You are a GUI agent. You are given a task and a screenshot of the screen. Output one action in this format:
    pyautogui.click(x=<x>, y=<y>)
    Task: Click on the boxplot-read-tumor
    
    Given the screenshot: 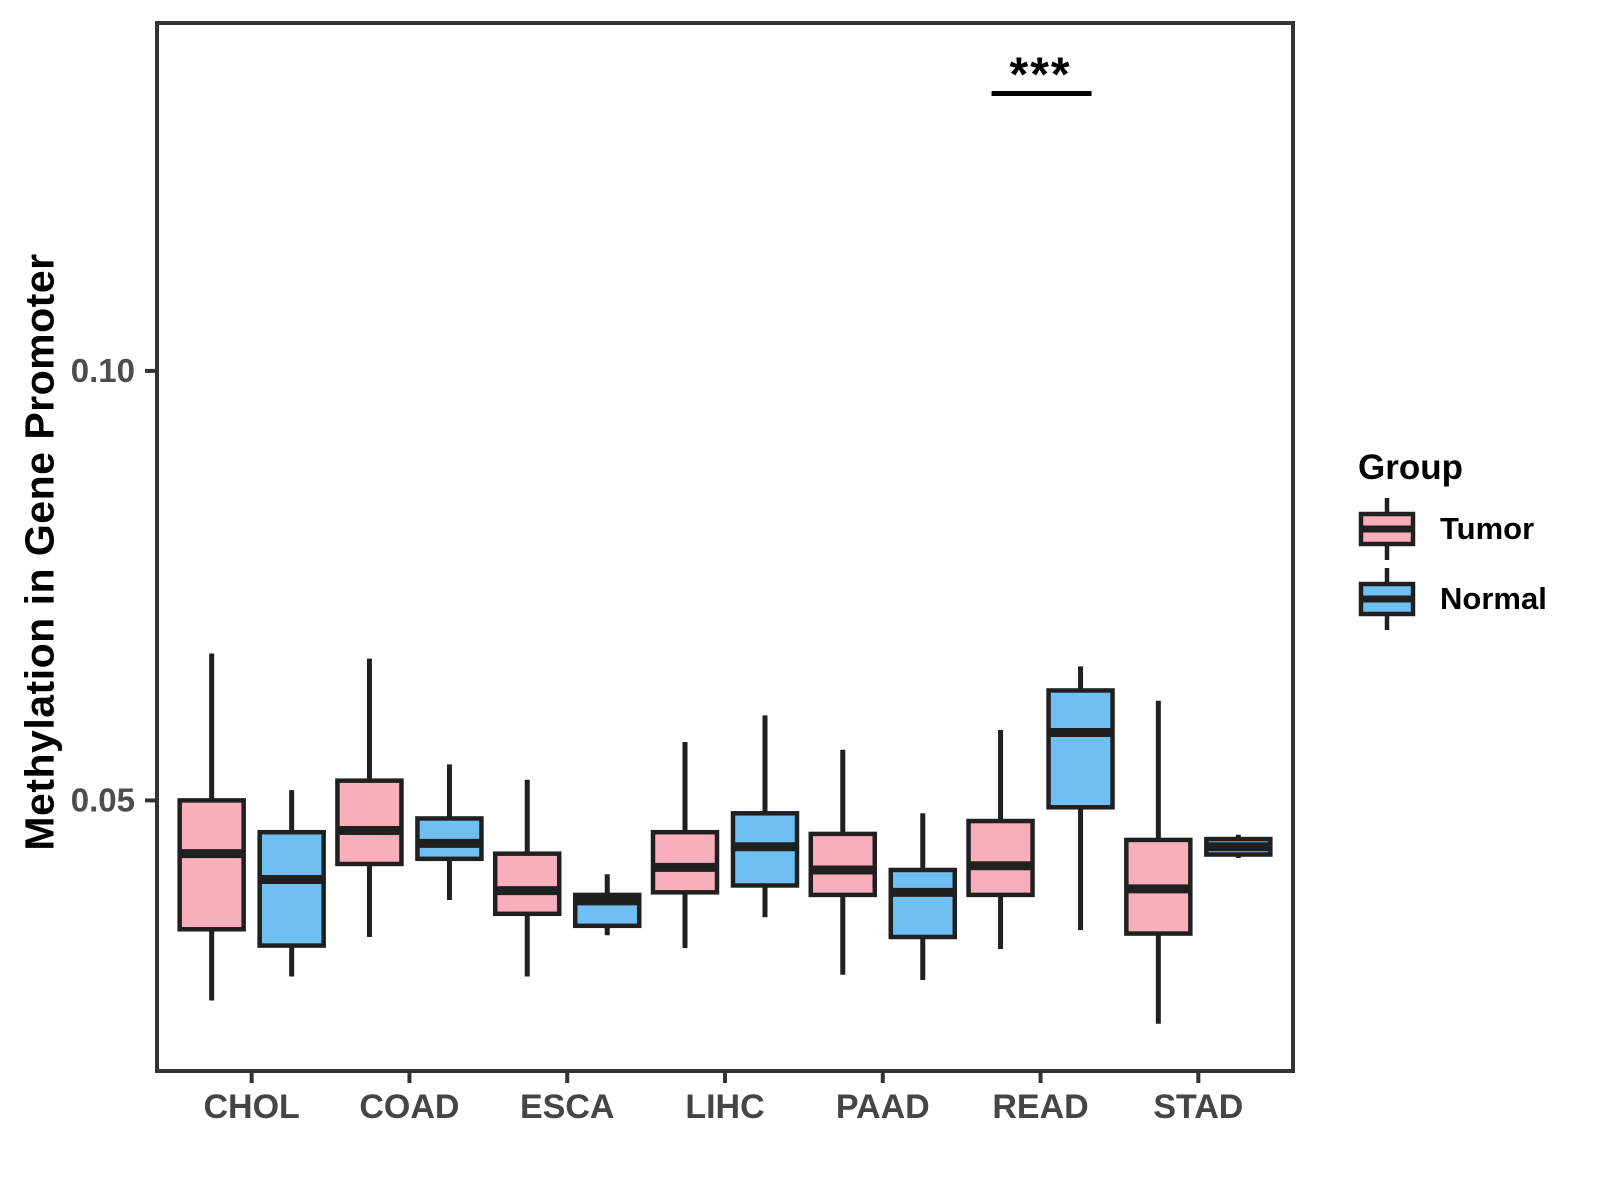 What is the action you would take?
    pyautogui.click(x=1000, y=839)
    